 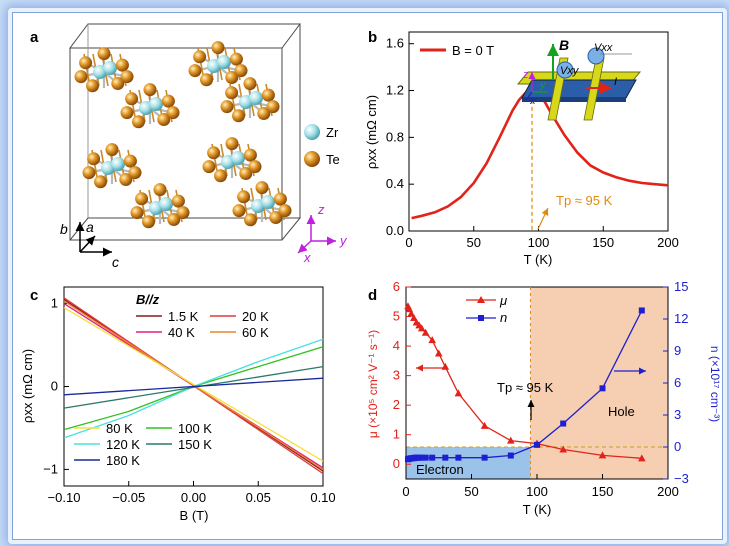 What do you see at coordinates (332, 132) in the screenshot?
I see `zr-legend-label: Zr` at bounding box center [332, 132].